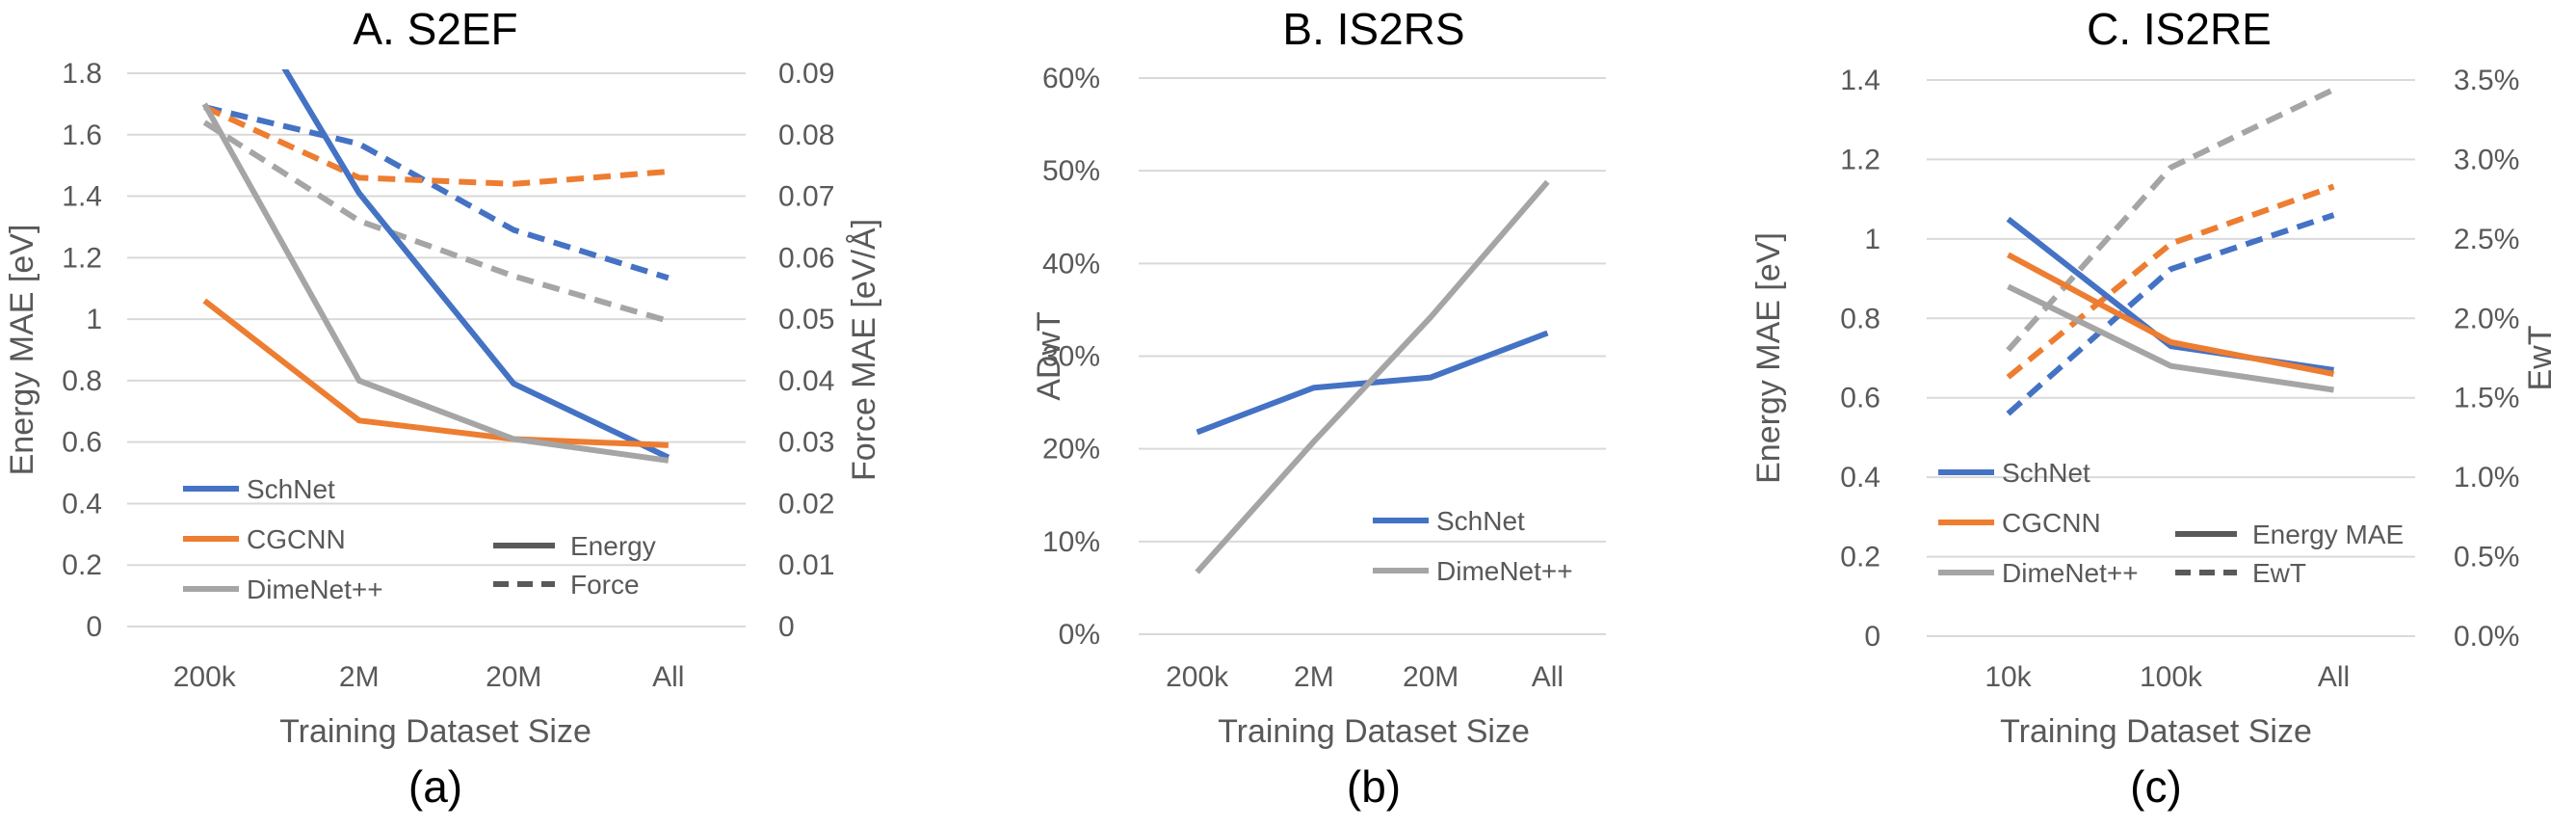  Describe the element at coordinates (1374, 786) in the screenshot. I see `figure-caption: (b)` at that location.